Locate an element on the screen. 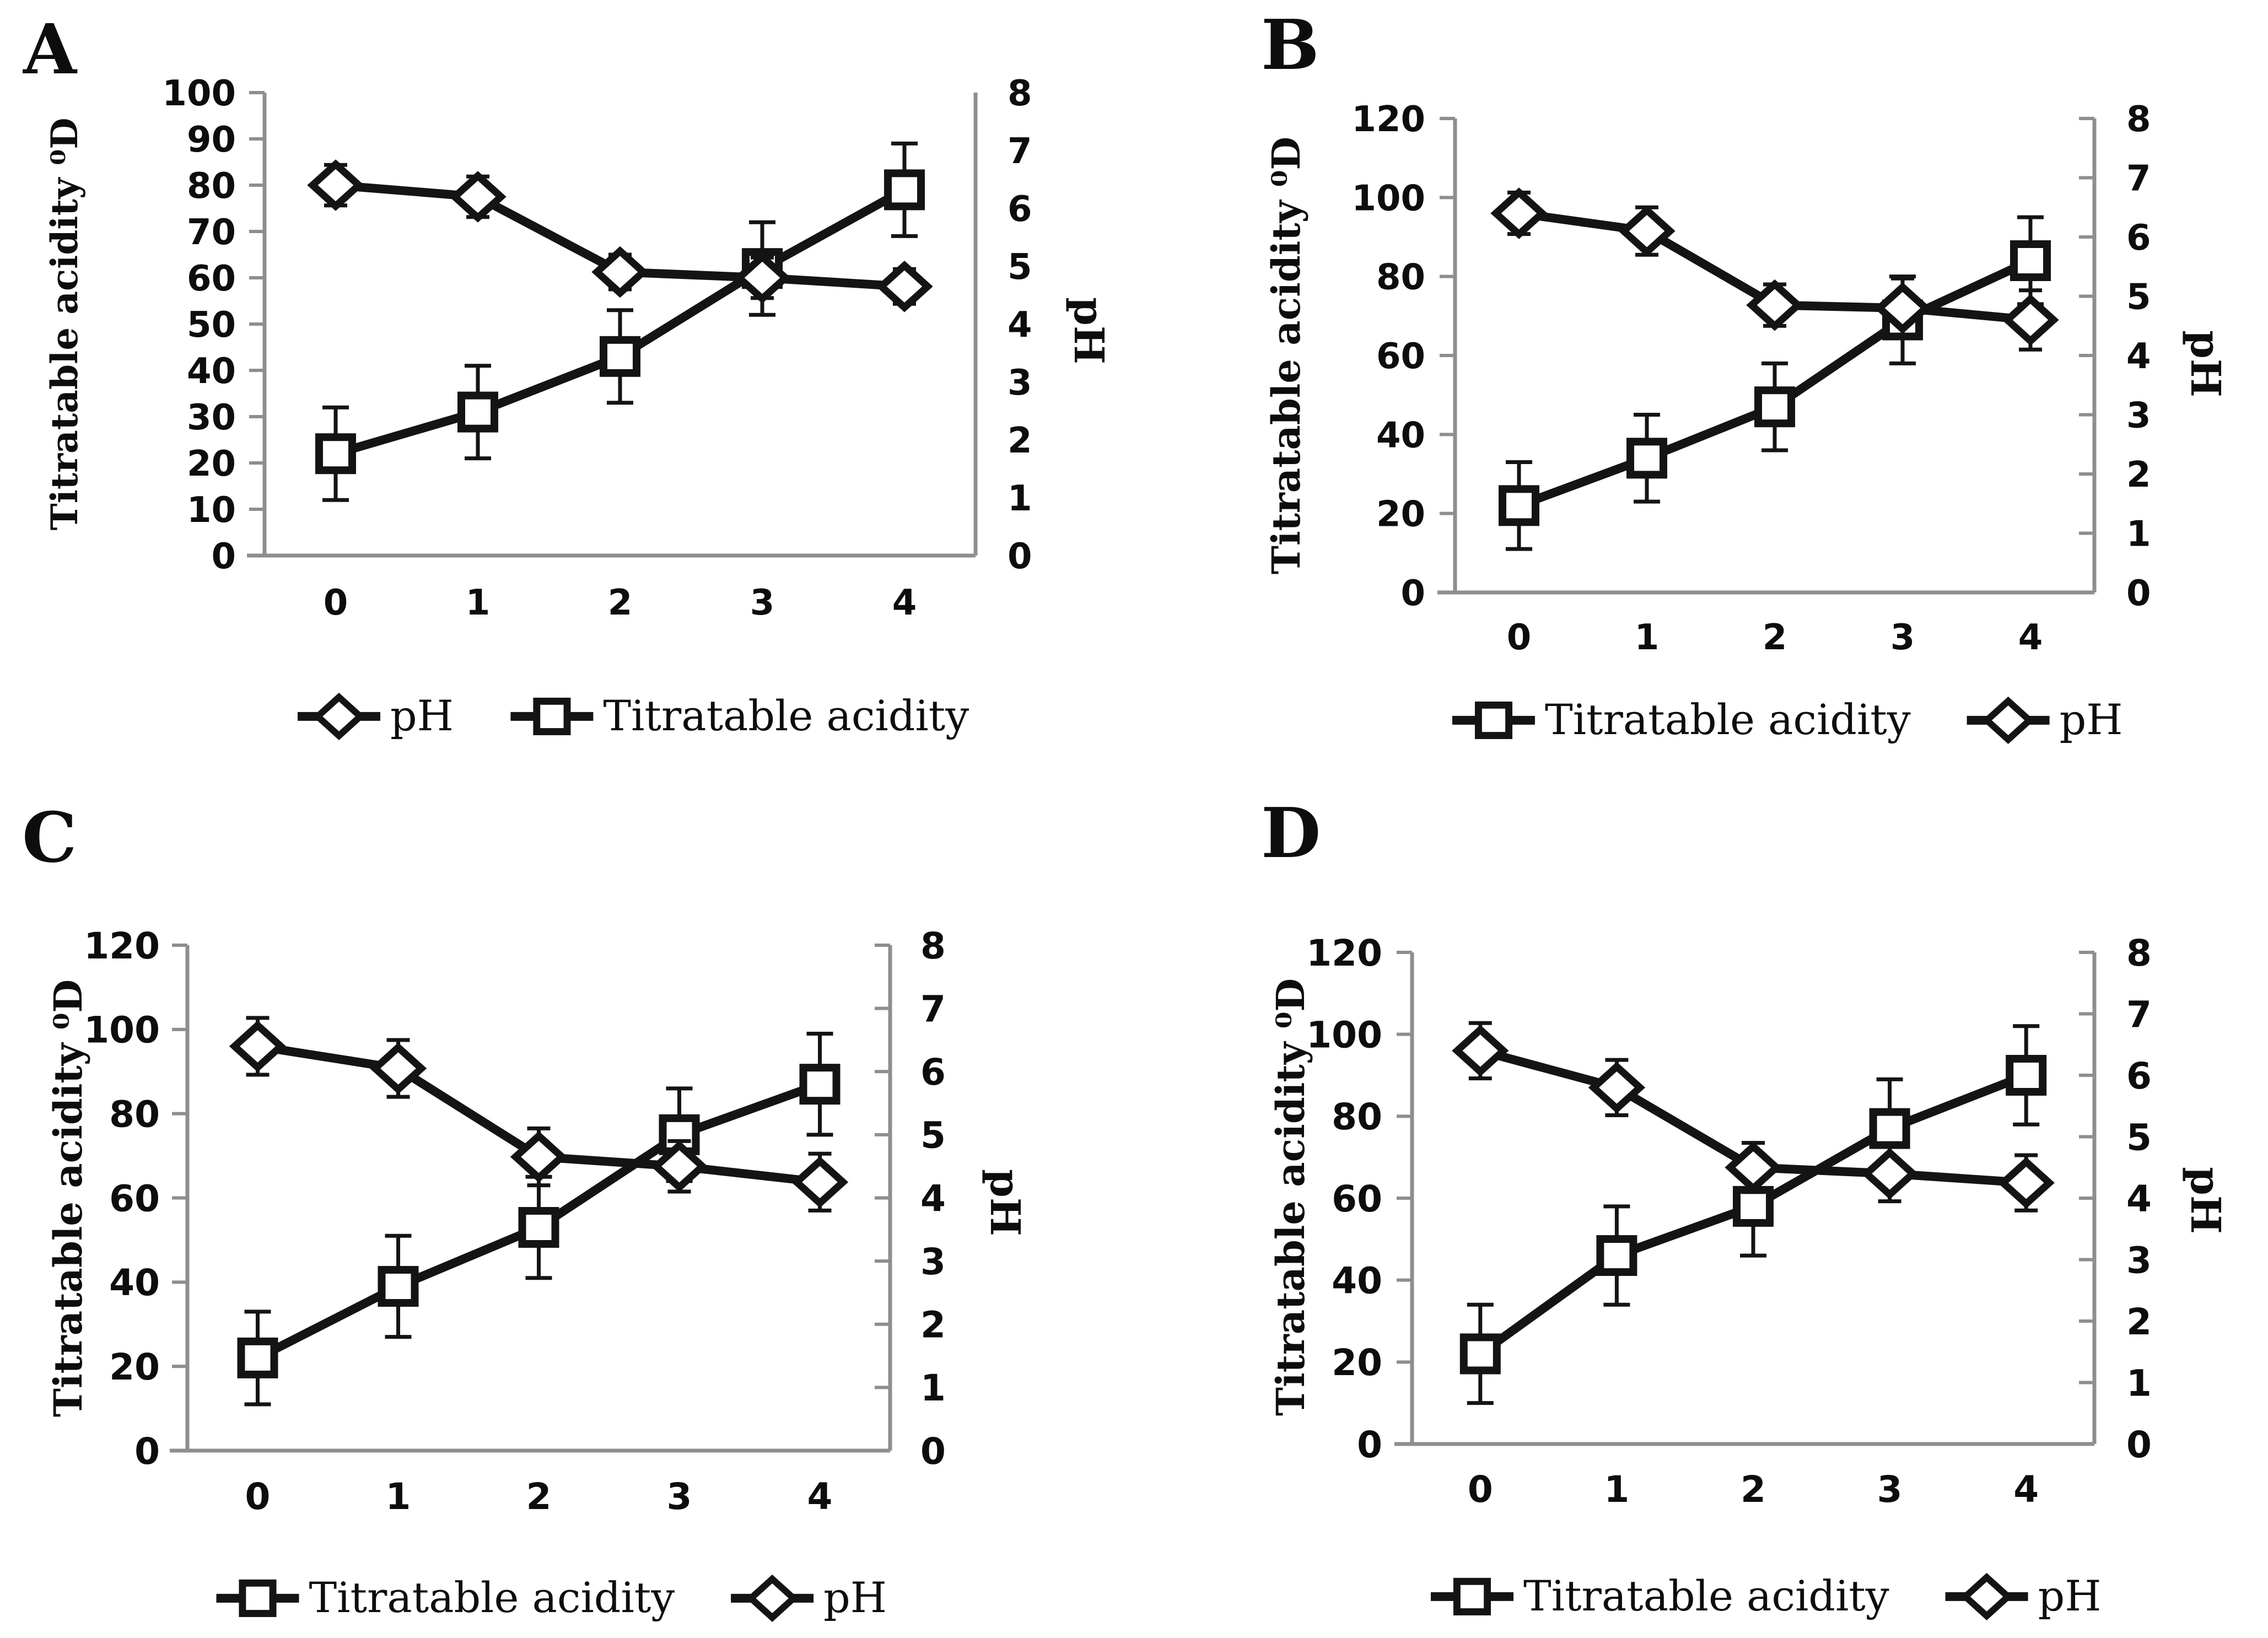  titratable-acidity-series is located at coordinates (620, 321).